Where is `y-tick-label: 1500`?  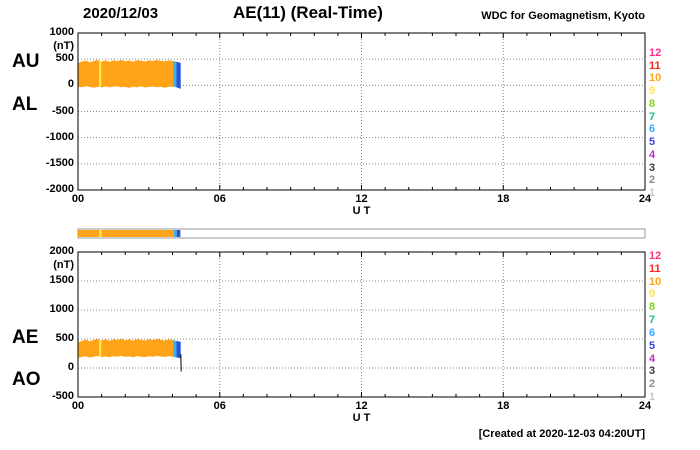 y-tick-label: 1500 is located at coordinates (61, 280).